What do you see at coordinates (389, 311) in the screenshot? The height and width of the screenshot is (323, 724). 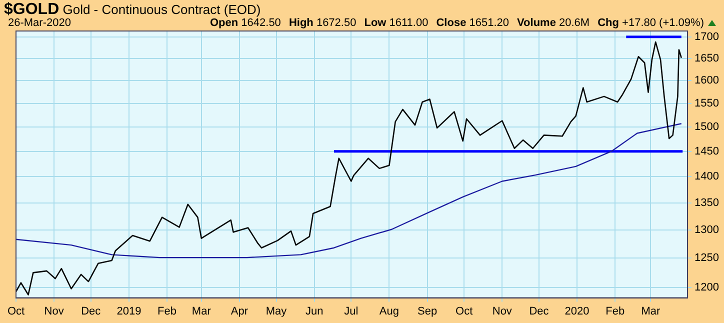 I see `x-tick-label: Aug` at bounding box center [389, 311].